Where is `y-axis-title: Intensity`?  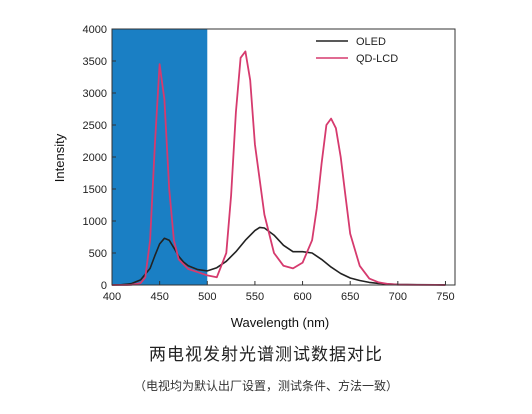
y-axis-title: Intensity is located at coordinates (59, 157).